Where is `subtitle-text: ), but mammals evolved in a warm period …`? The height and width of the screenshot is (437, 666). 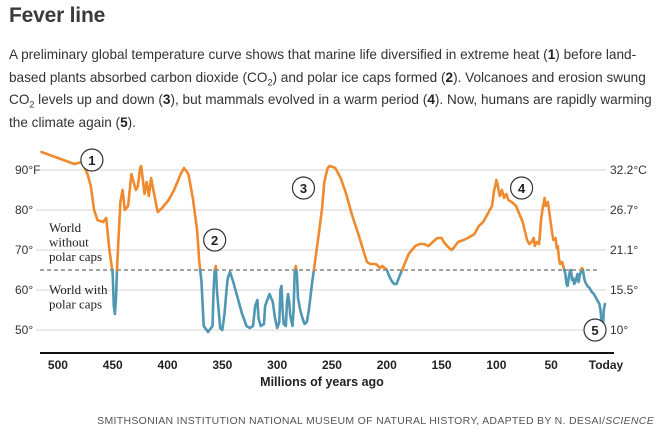 subtitle-text: ), but mammals evolved in a warm period … is located at coordinates (299, 99).